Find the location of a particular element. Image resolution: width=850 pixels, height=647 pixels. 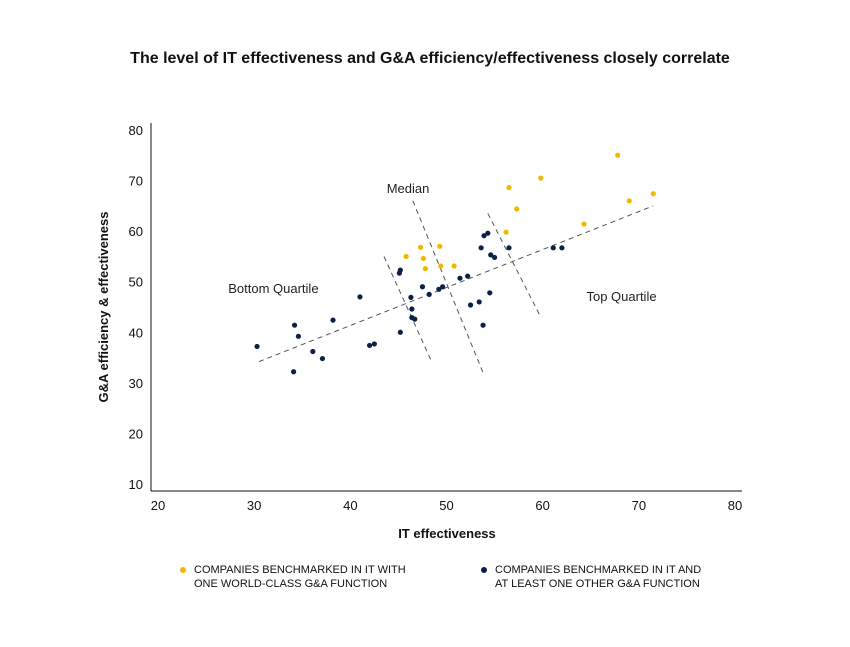

guide-lines is located at coordinates (456, 286).